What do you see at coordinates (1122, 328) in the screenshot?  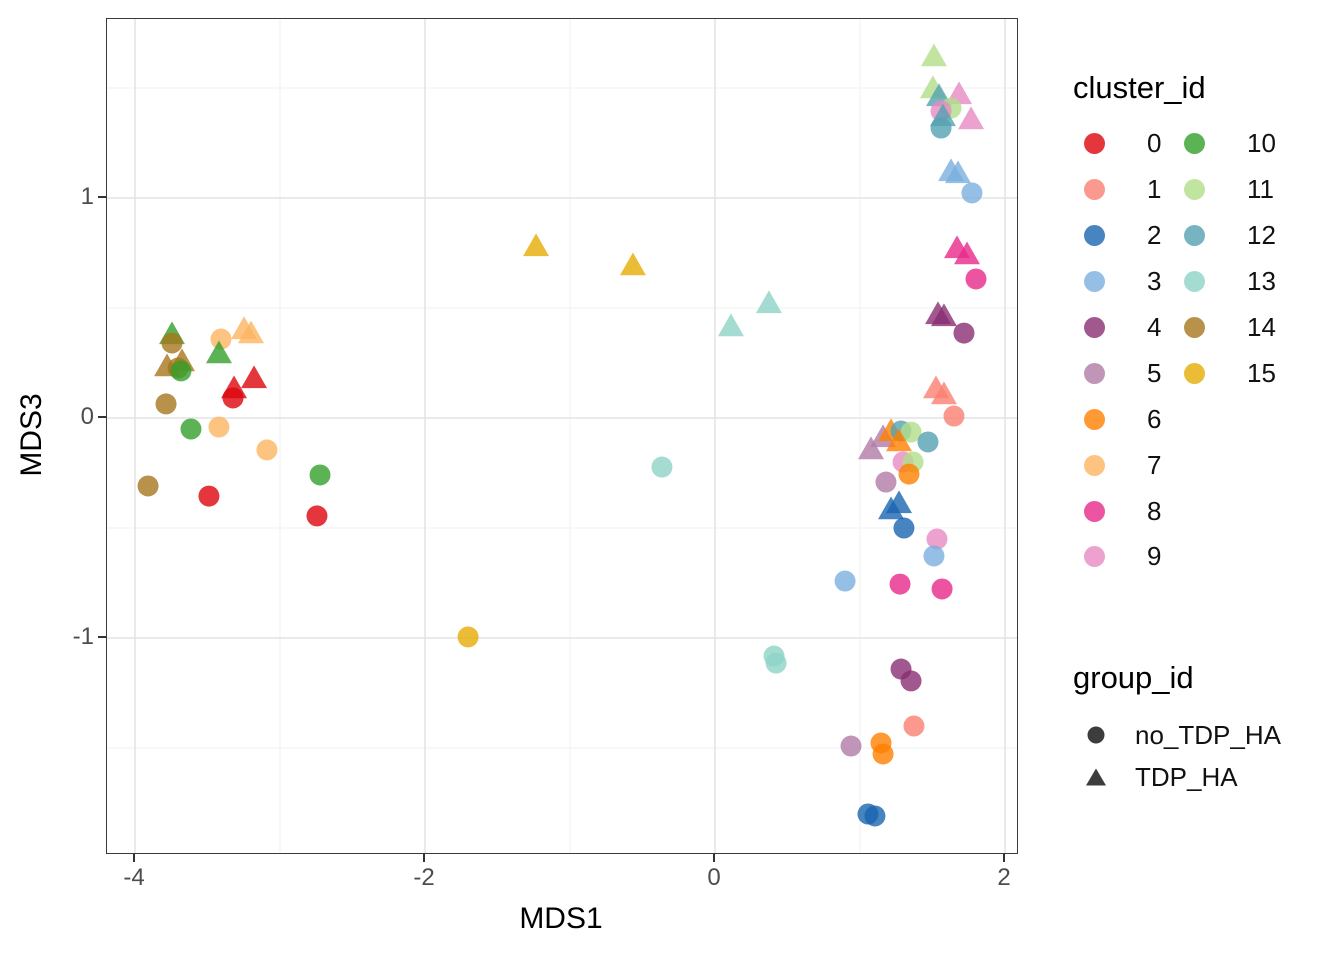 I see `cluster-legend-entry: 4` at bounding box center [1122, 328].